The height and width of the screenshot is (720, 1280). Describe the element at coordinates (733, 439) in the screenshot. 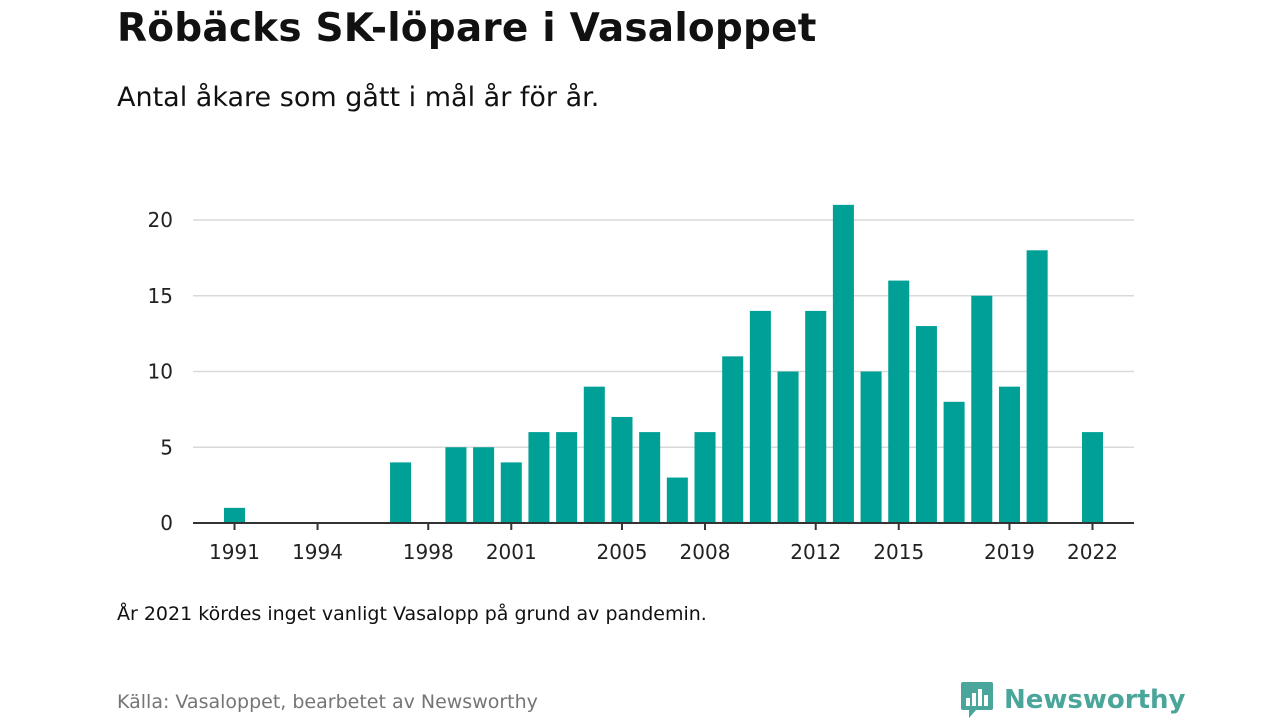

I see `bar-2009` at that location.